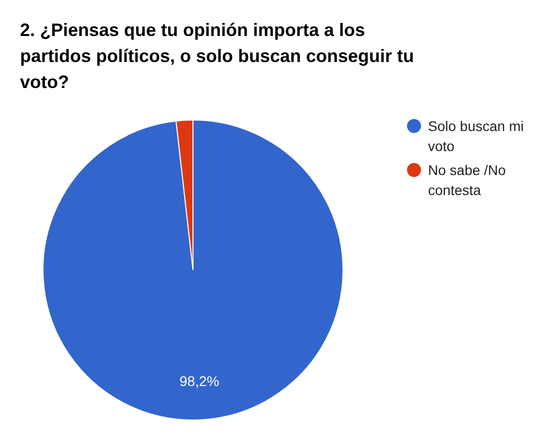 Image resolution: width=554 pixels, height=439 pixels. Describe the element at coordinates (217, 56) in the screenshot. I see `chart-title: 2. ¿Piensas que tu opinión importa a los partidos políticos, o solo buscan conseguir tu voto?` at that location.